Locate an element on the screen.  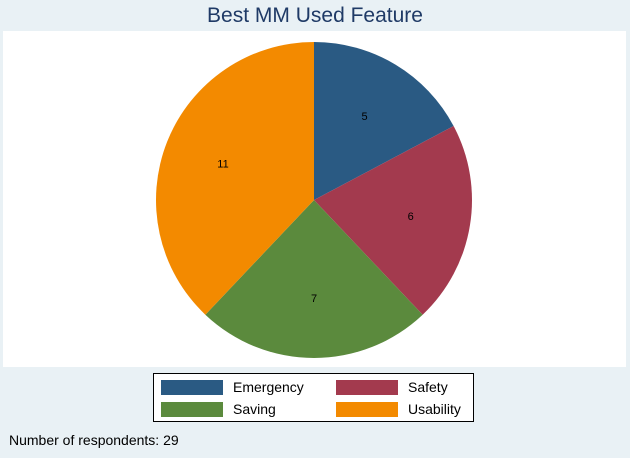
legend-label-saving: Saving is located at coordinates (254, 409).